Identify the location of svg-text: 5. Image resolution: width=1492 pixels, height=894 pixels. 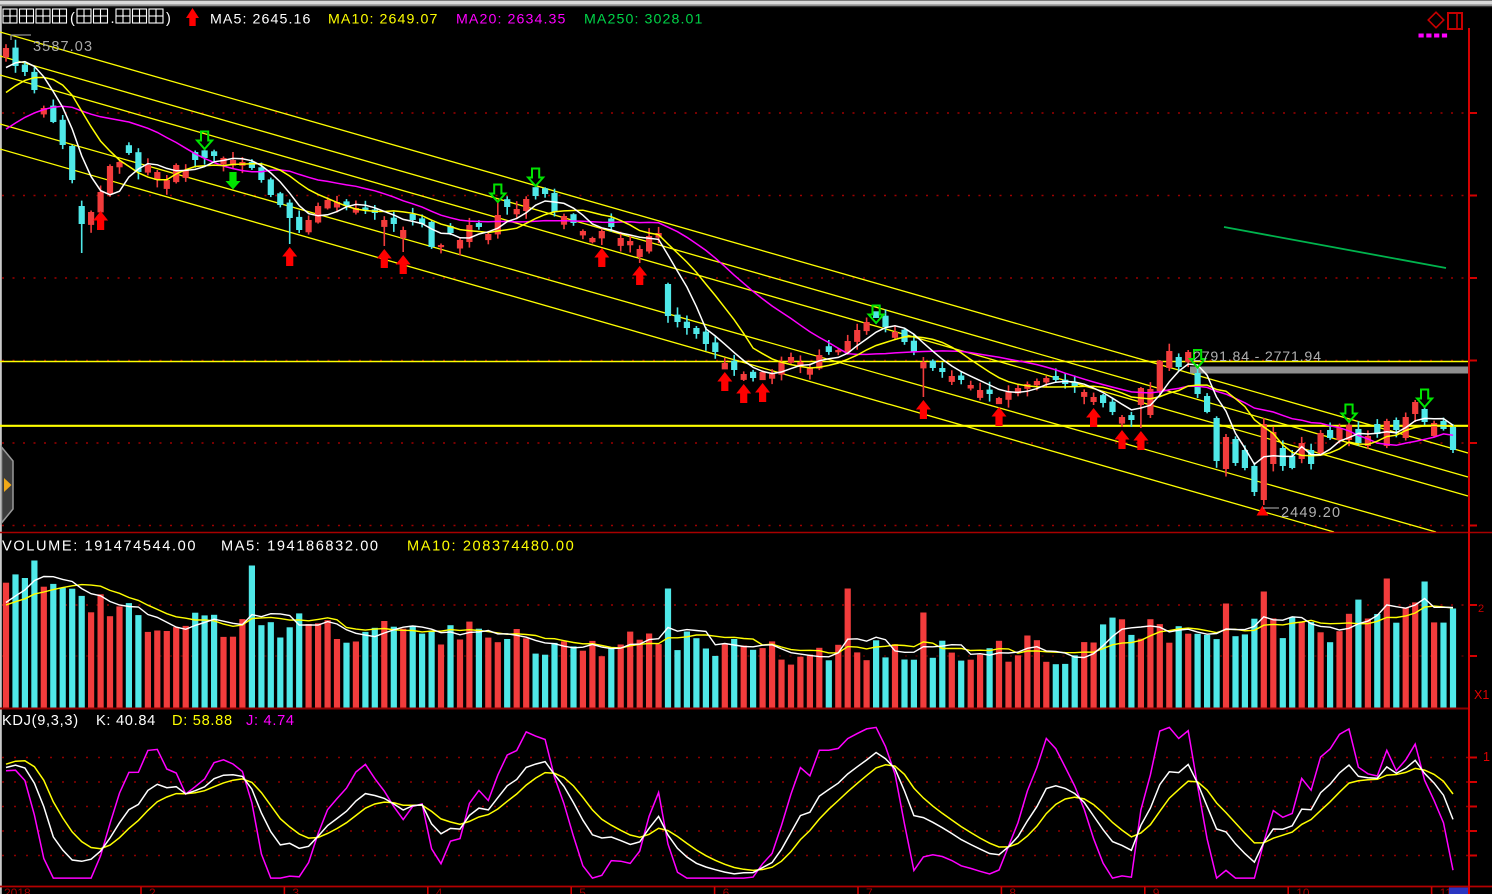
(582, 890).